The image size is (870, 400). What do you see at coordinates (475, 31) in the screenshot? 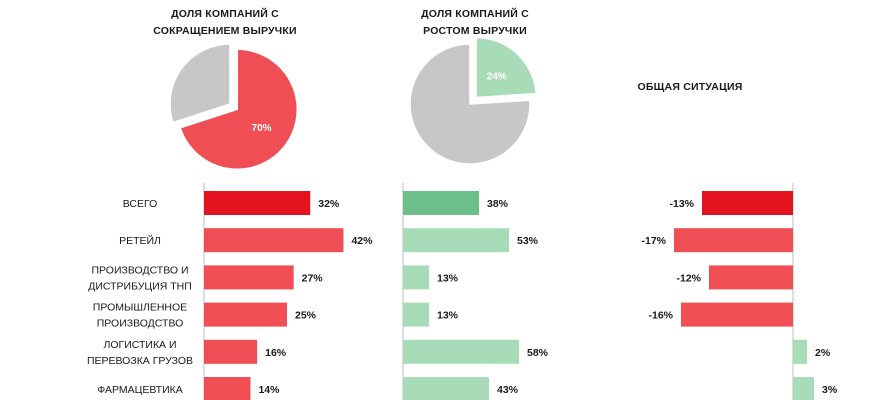
I see `growth-title-line2: РОСТОМ ВЫРУЧКИ` at bounding box center [475, 31].